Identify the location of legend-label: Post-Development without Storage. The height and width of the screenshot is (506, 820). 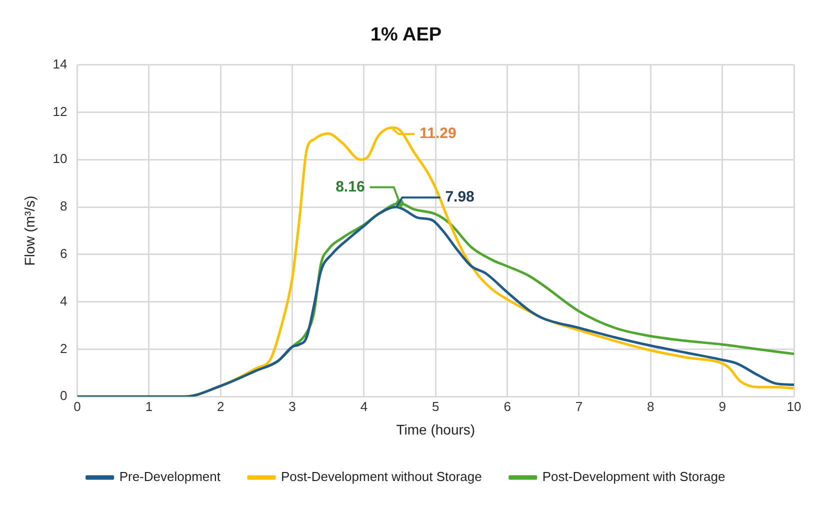
(381, 476).